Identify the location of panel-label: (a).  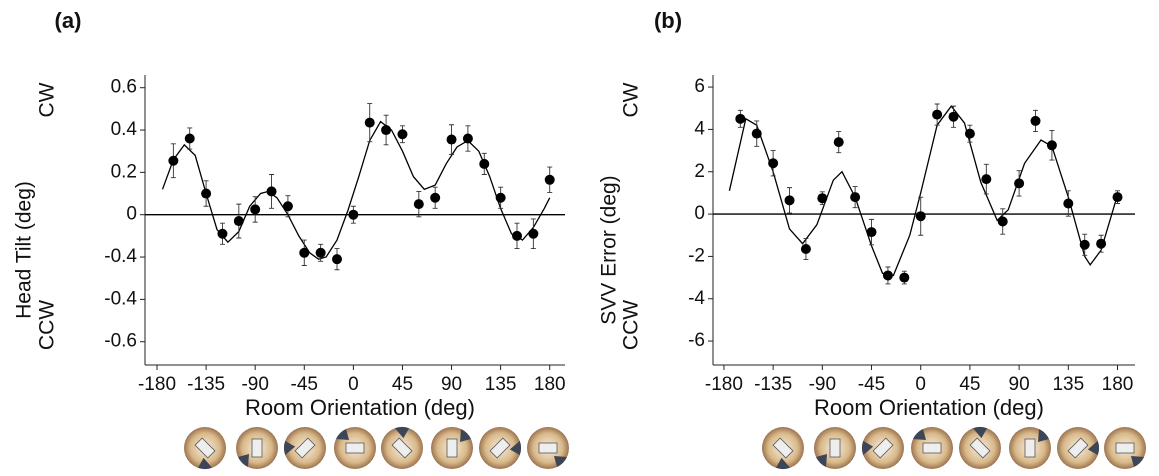
(68, 20).